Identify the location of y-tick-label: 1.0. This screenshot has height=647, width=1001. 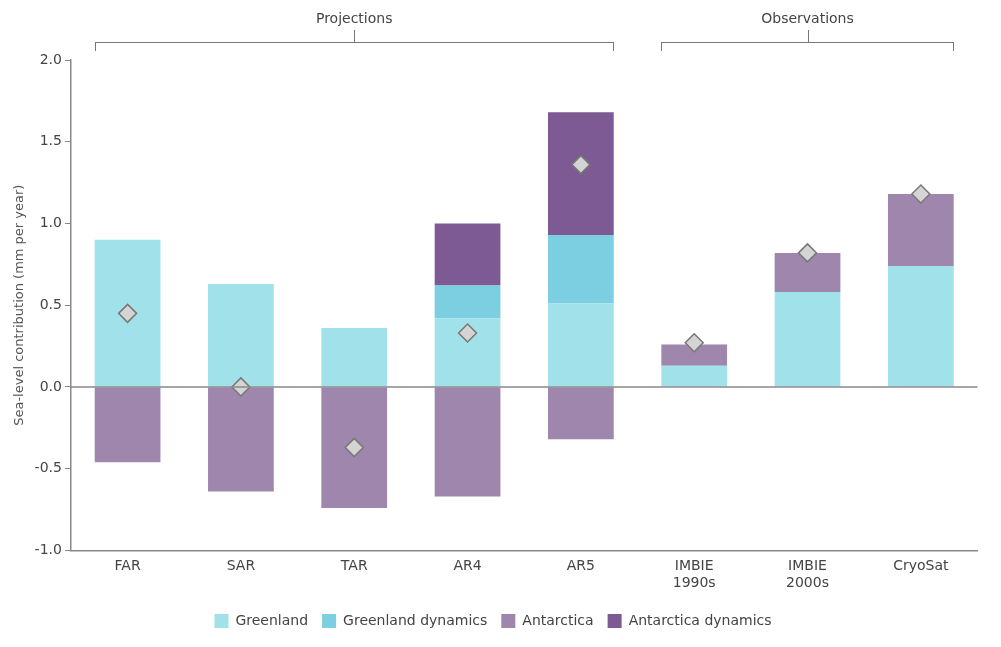
(50, 222).